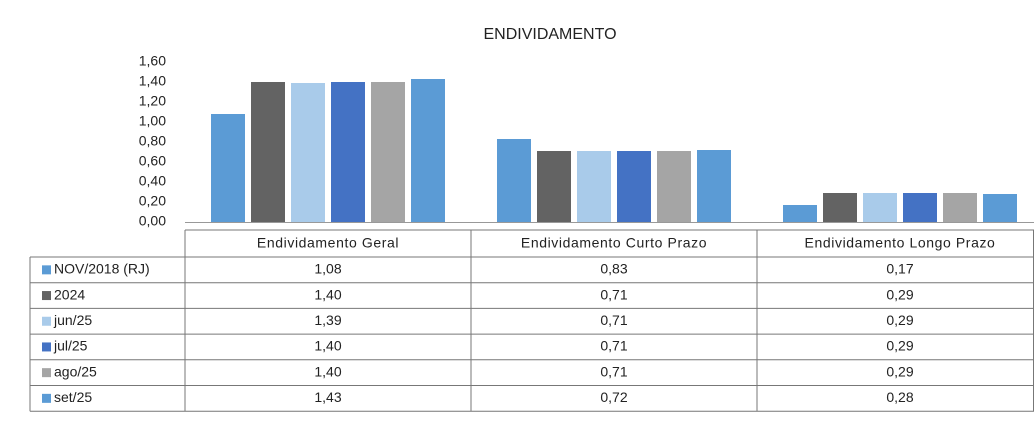 The height and width of the screenshot is (448, 1034). I want to click on x-tick-label: Endividamento Curto Prazo, so click(614, 243).